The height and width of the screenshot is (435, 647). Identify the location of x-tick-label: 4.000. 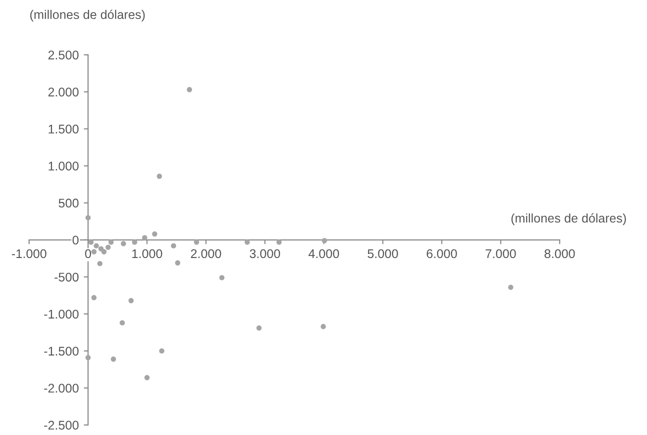
(324, 253).